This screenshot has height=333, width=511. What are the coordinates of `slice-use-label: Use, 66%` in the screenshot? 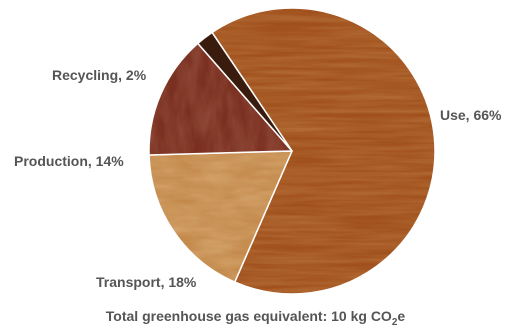 It's located at (471, 115).